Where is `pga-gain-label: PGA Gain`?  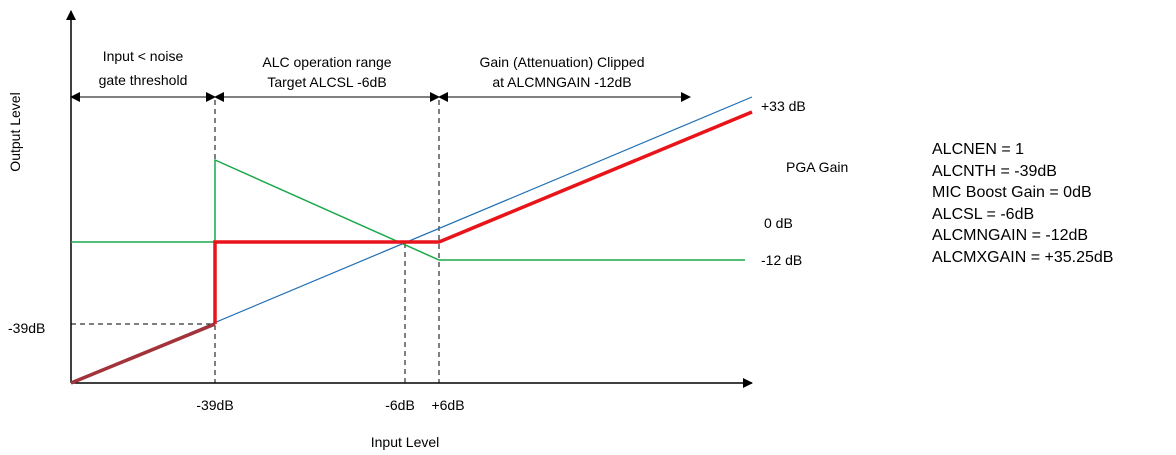 pga-gain-label: PGA Gain is located at coordinates (817, 167).